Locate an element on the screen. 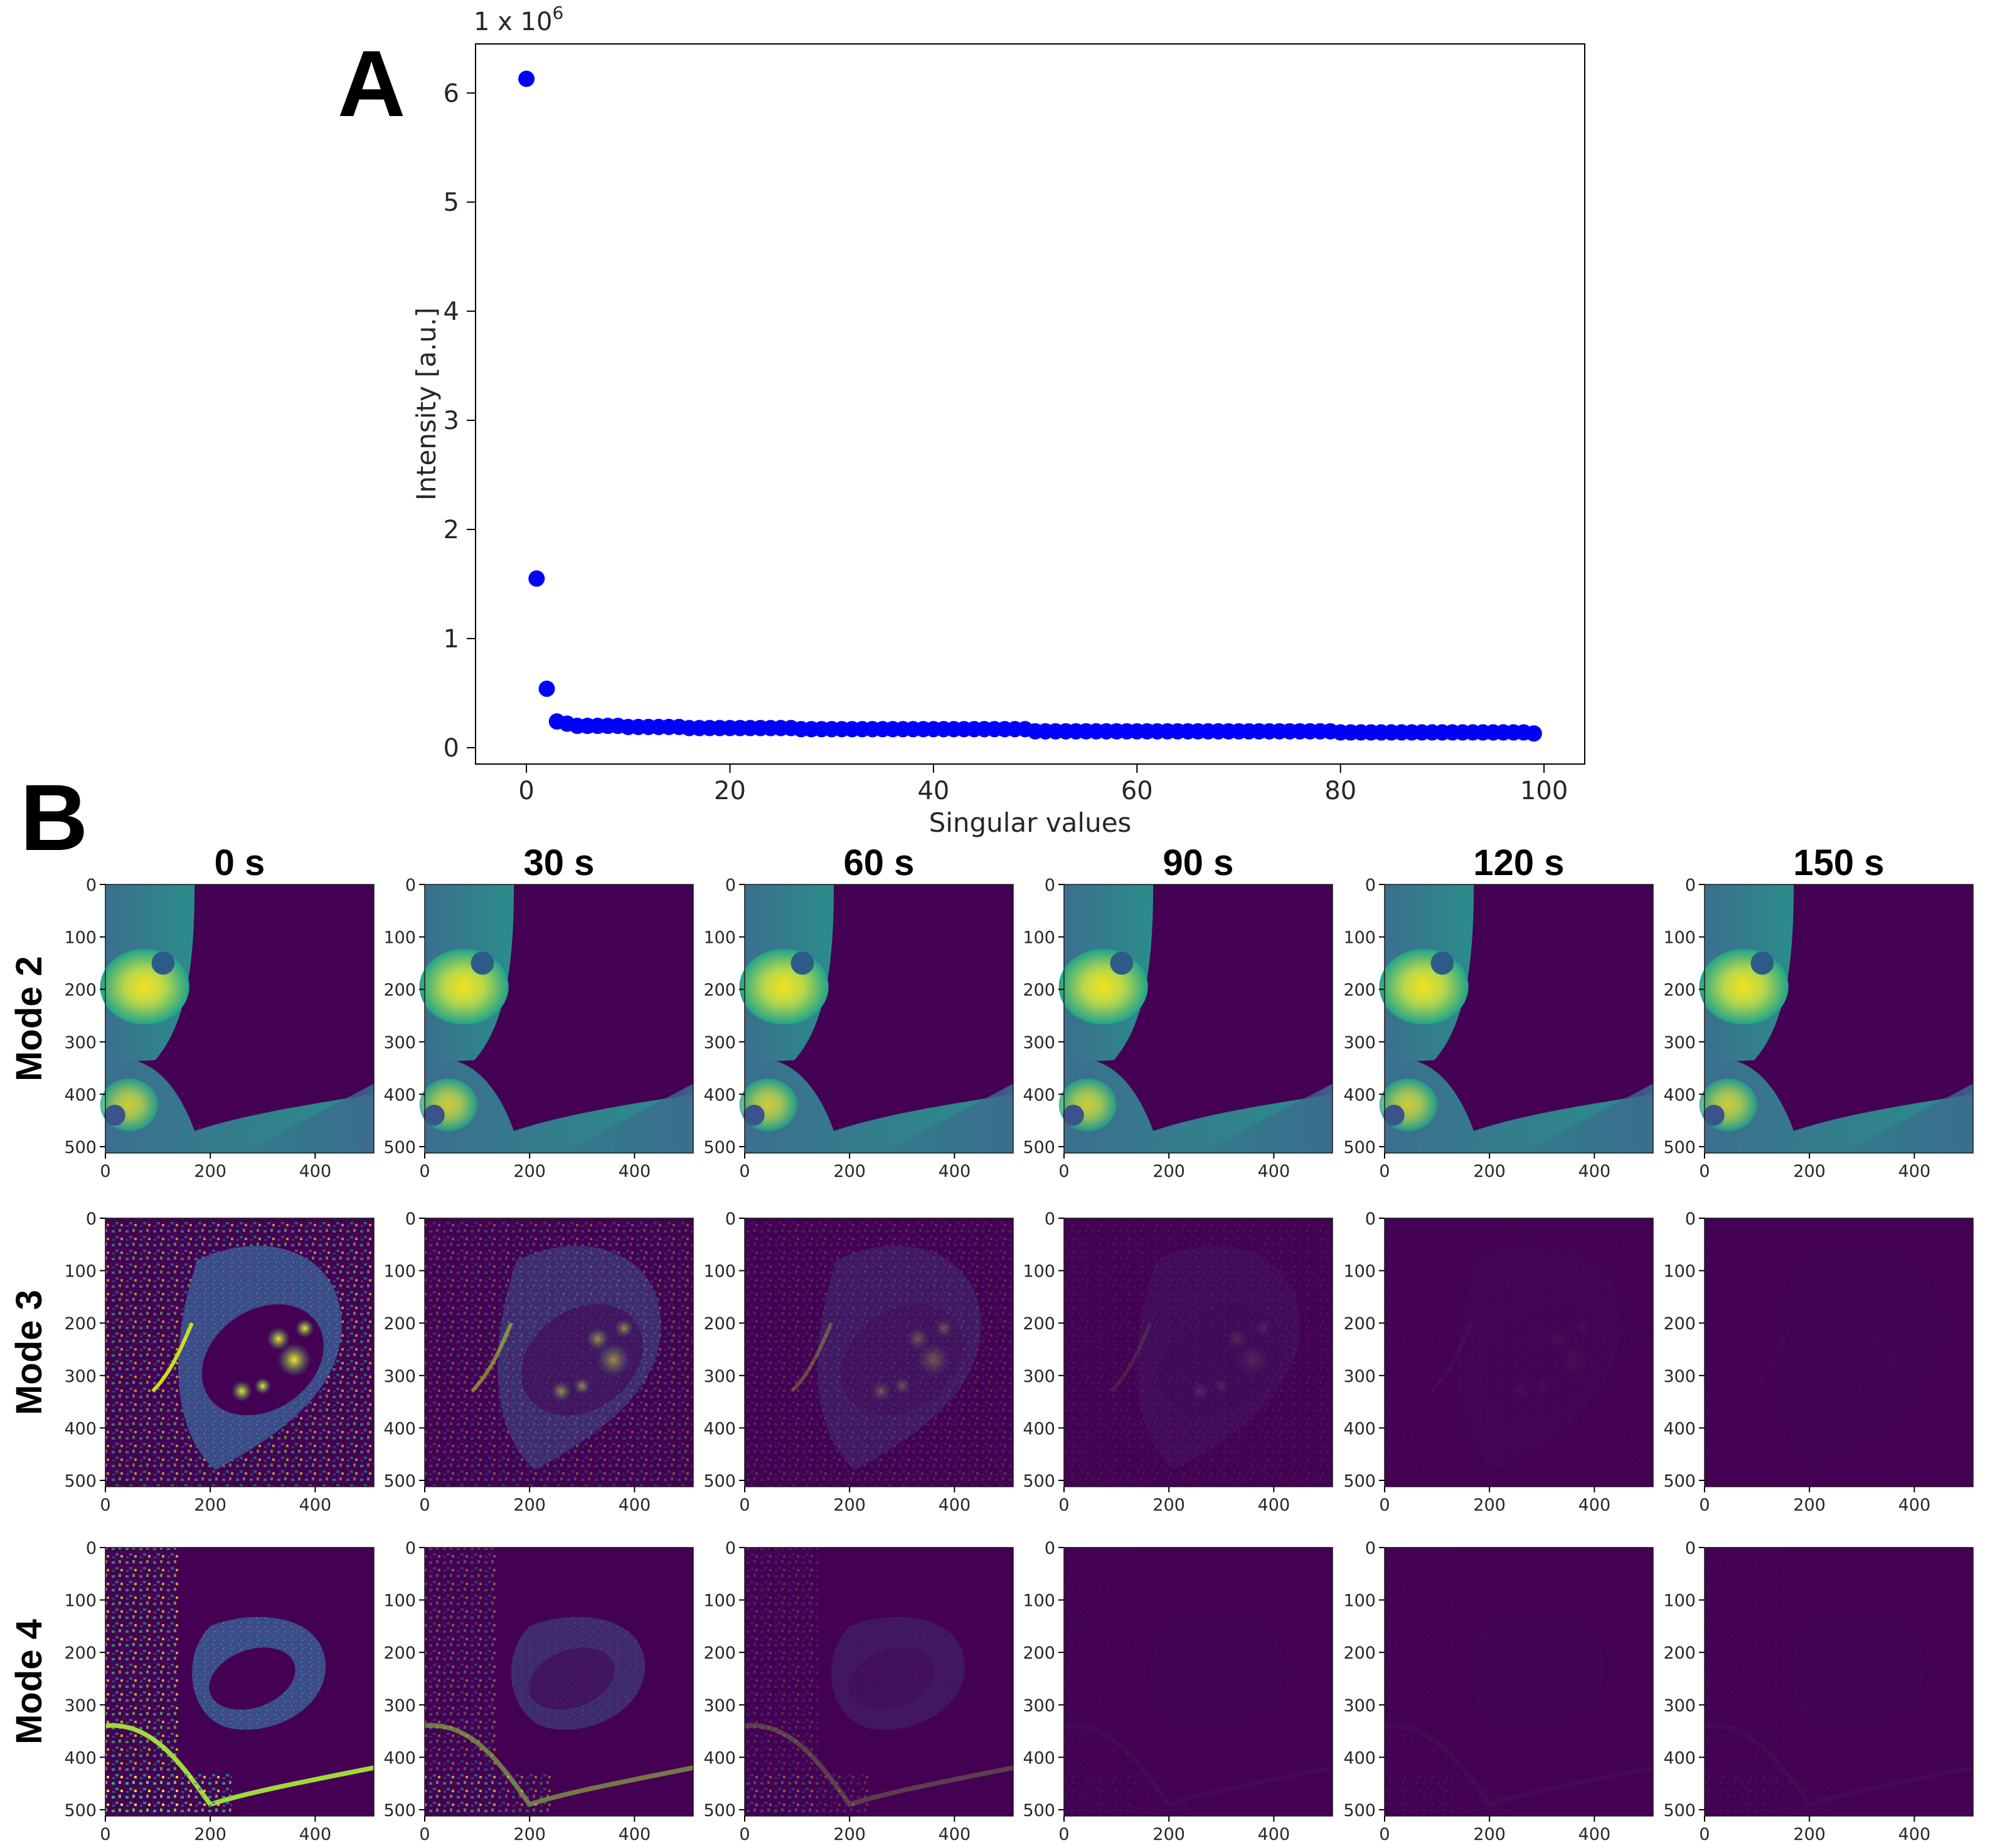 The height and width of the screenshot is (1848, 1990). nucleus-dark is located at coordinates (891, 1678).